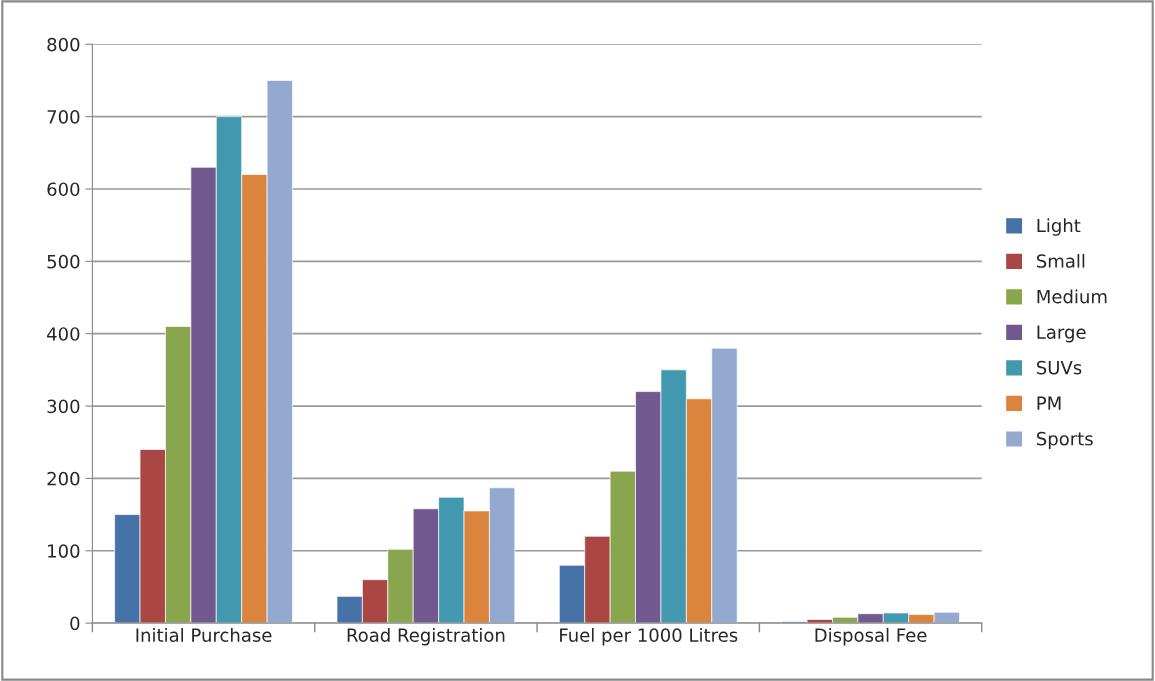 The width and height of the screenshot is (1155, 681). Describe the element at coordinates (1060, 260) in the screenshot. I see `legend-label: Small` at that location.